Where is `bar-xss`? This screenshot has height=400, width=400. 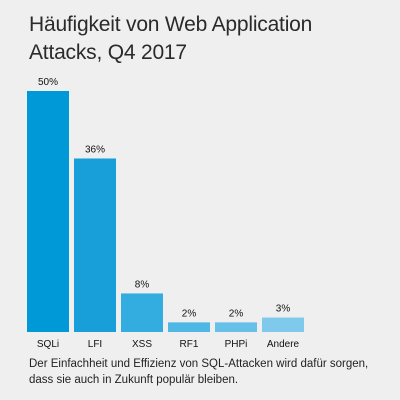 bar-xss is located at coordinates (142, 312).